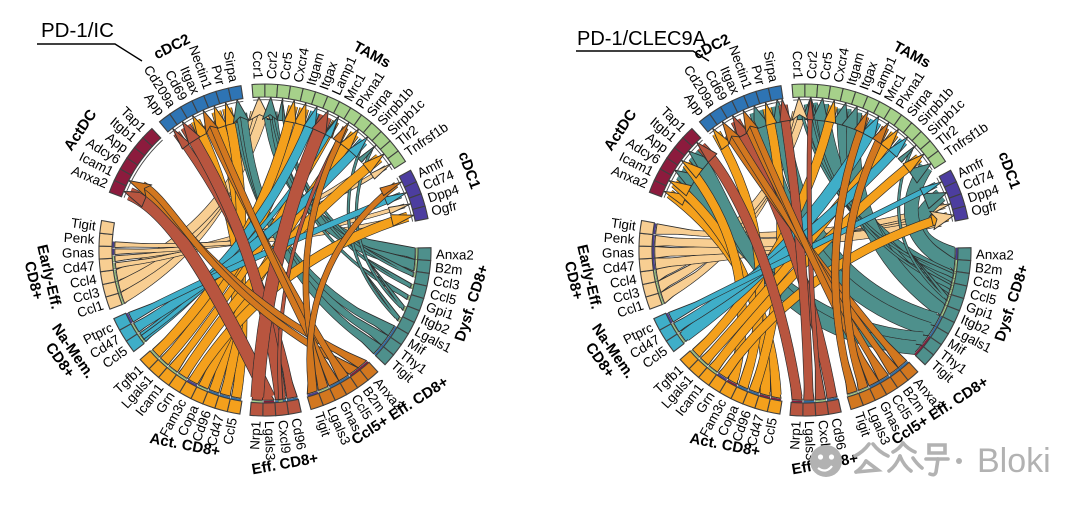 Image resolution: width=1080 pixels, height=507 pixels. I want to click on svg-text: PD-1/IC, so click(77, 30).